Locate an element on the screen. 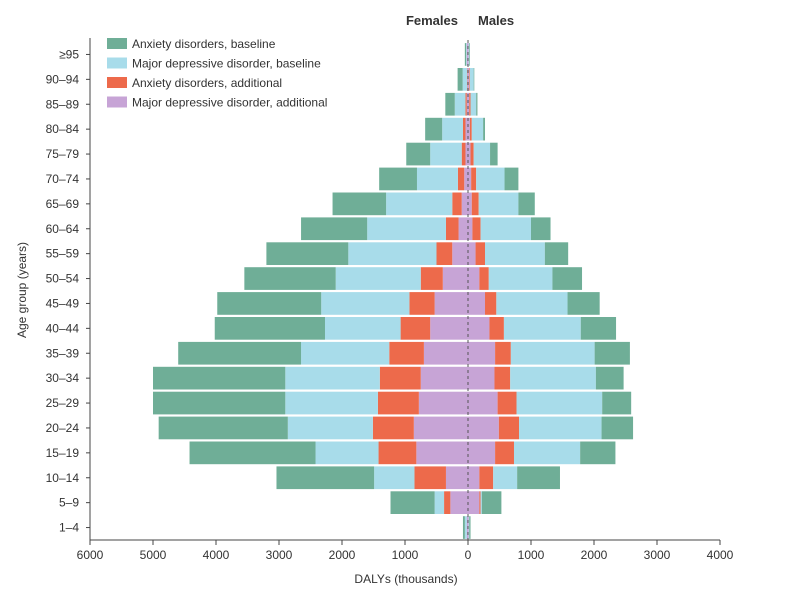 The width and height of the screenshot is (800, 598). x-axis-title: DALYs (thousands) is located at coordinates (405, 579).